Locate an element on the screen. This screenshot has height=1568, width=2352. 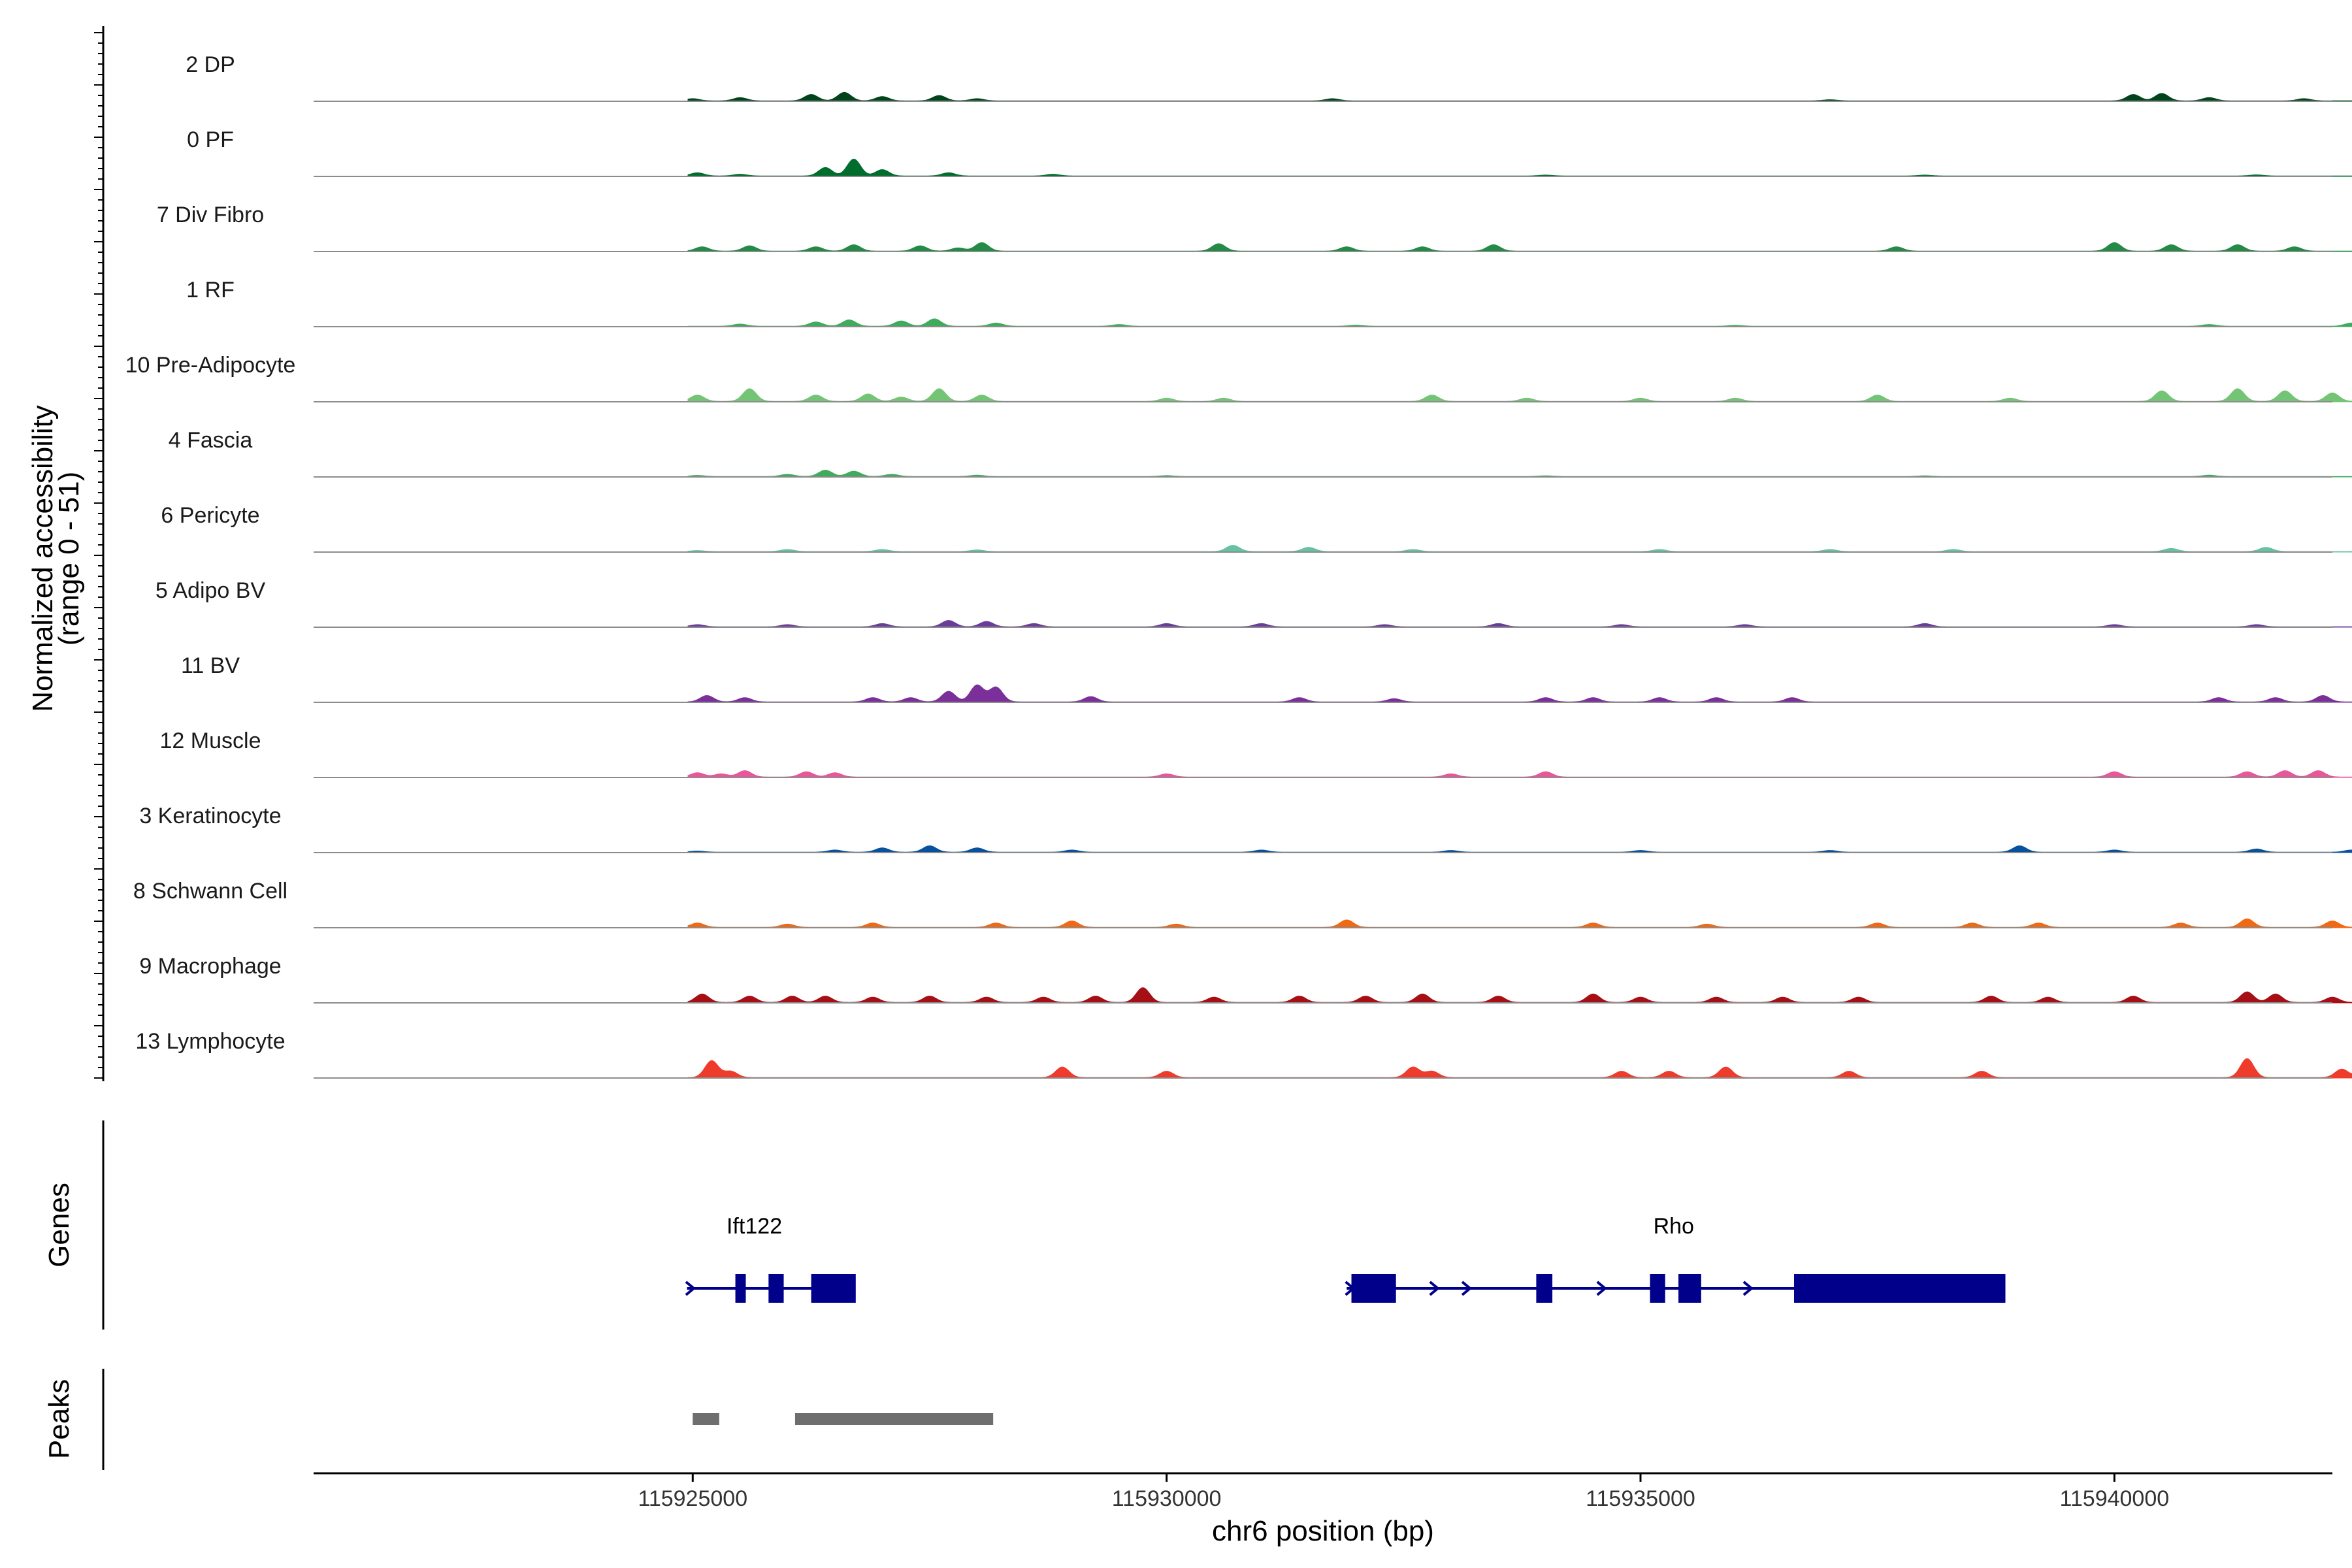
track-label: 12 Muscle is located at coordinates (210, 740).